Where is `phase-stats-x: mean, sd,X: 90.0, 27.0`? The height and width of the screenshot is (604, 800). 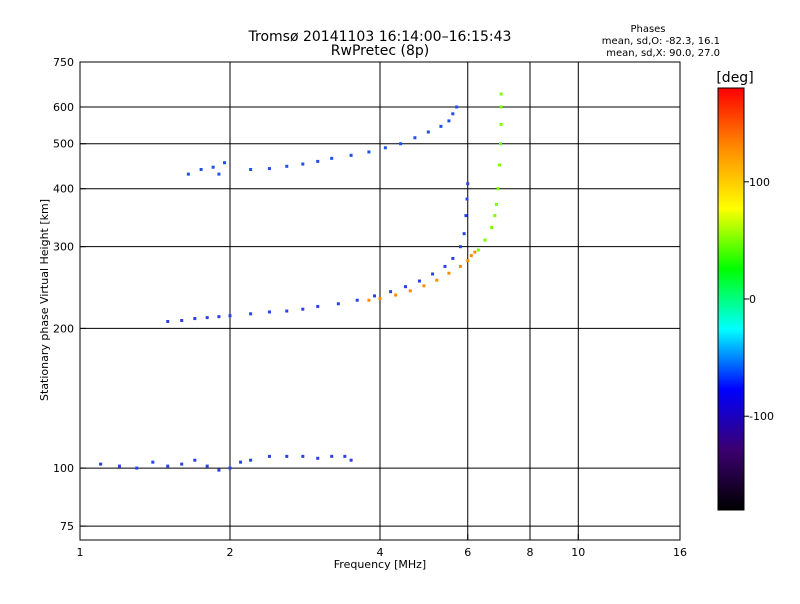 phase-stats-x: mean, sd,X: 90.0, 27.0 is located at coordinates (663, 53).